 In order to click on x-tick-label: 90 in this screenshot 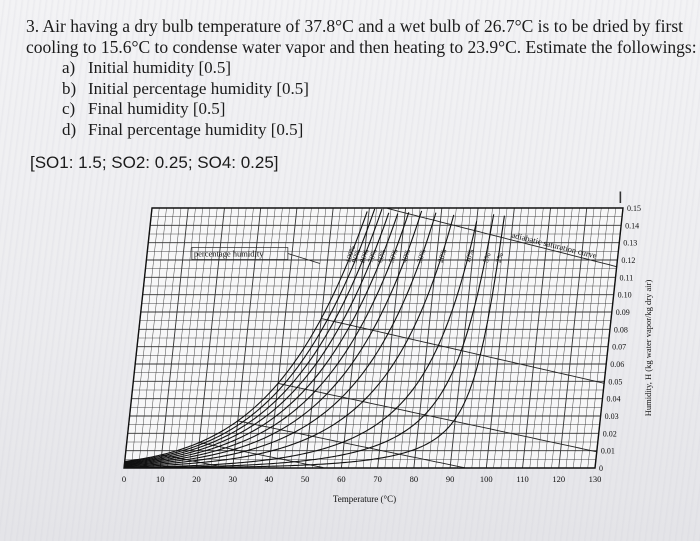, I will do `click(450, 479)`.